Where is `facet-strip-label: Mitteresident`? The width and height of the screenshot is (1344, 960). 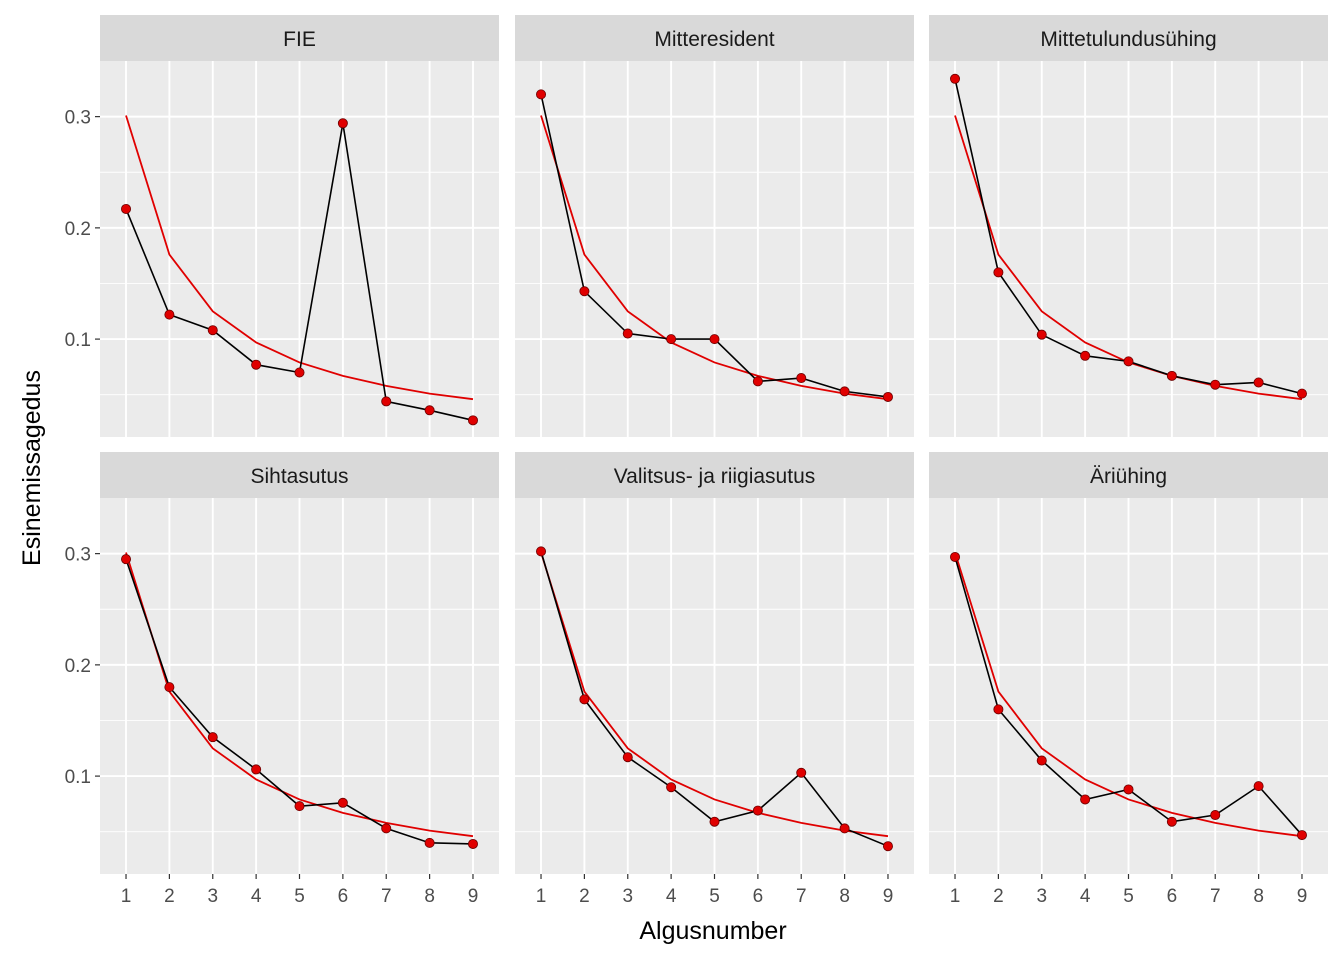 facet-strip-label: Mitteresident is located at coordinates (714, 39).